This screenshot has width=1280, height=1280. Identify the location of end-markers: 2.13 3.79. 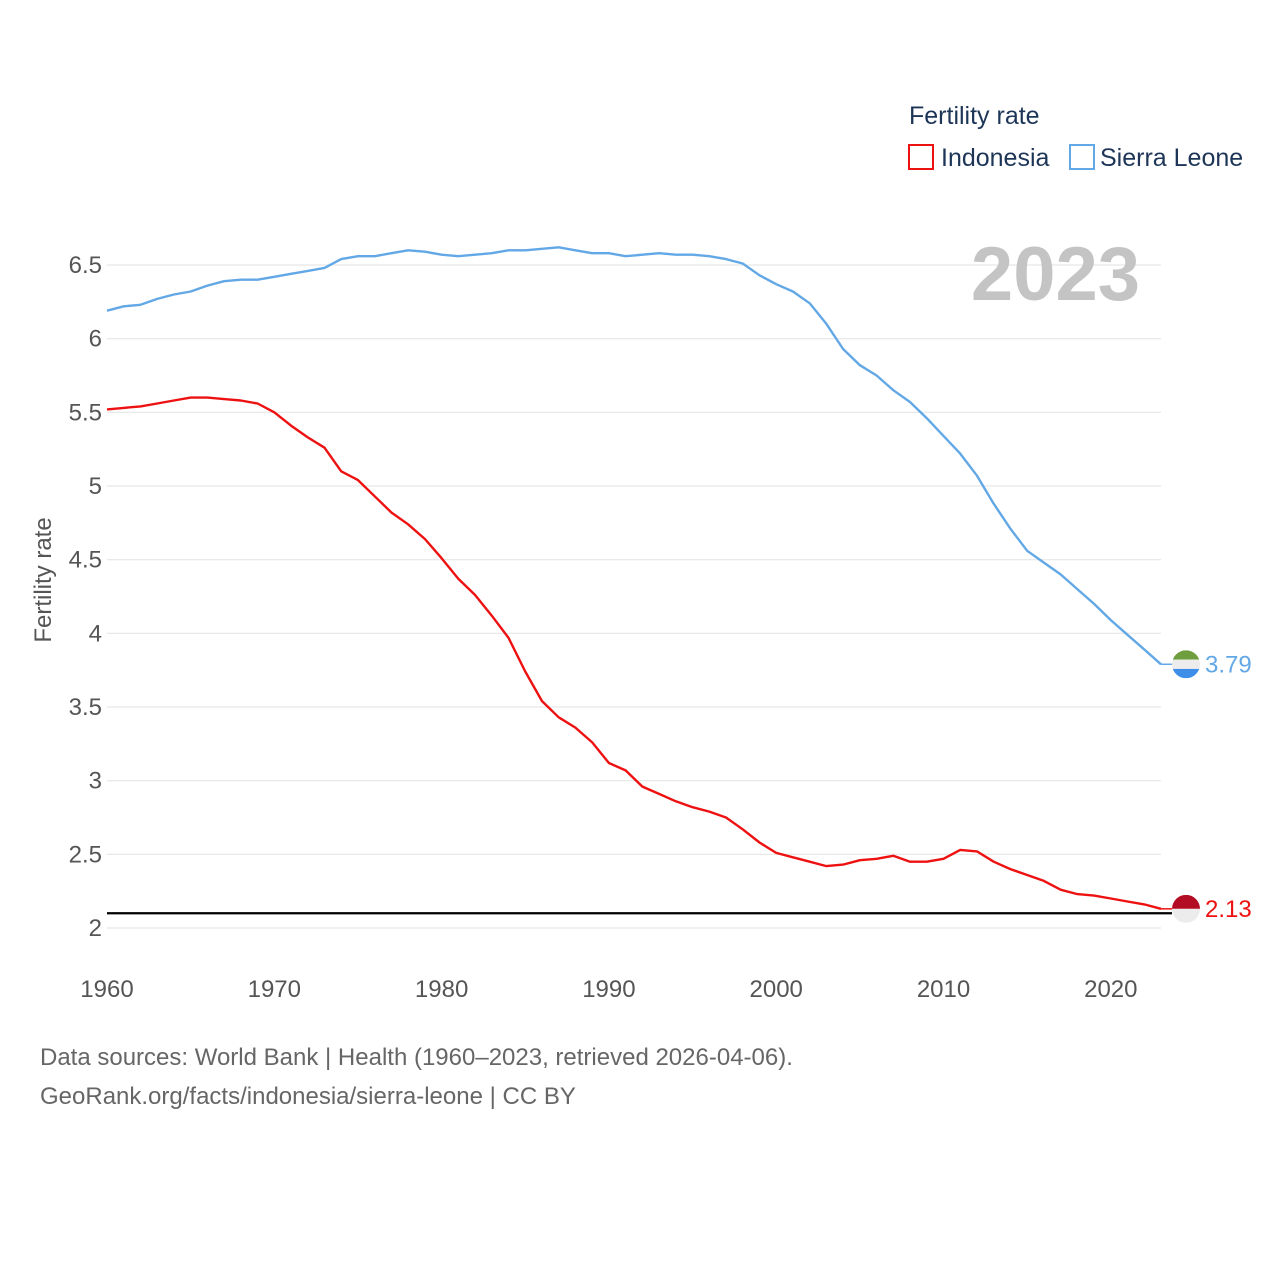
(1206, 786).